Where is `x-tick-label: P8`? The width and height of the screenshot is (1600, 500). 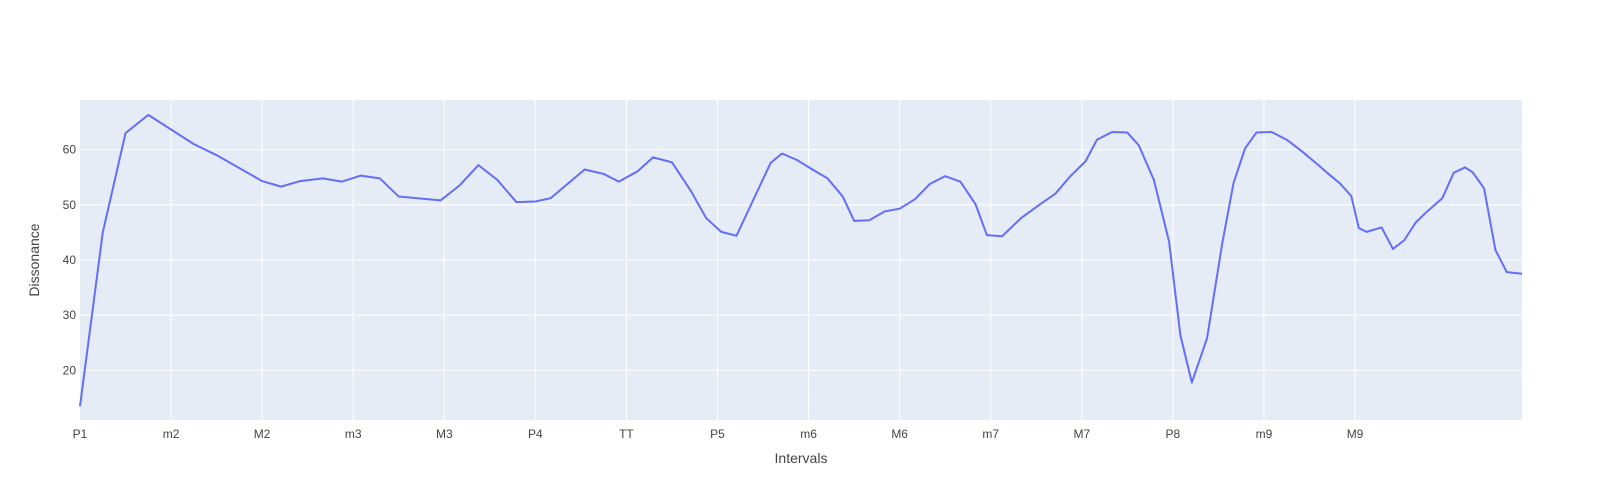
x-tick-label: P8 is located at coordinates (1173, 434).